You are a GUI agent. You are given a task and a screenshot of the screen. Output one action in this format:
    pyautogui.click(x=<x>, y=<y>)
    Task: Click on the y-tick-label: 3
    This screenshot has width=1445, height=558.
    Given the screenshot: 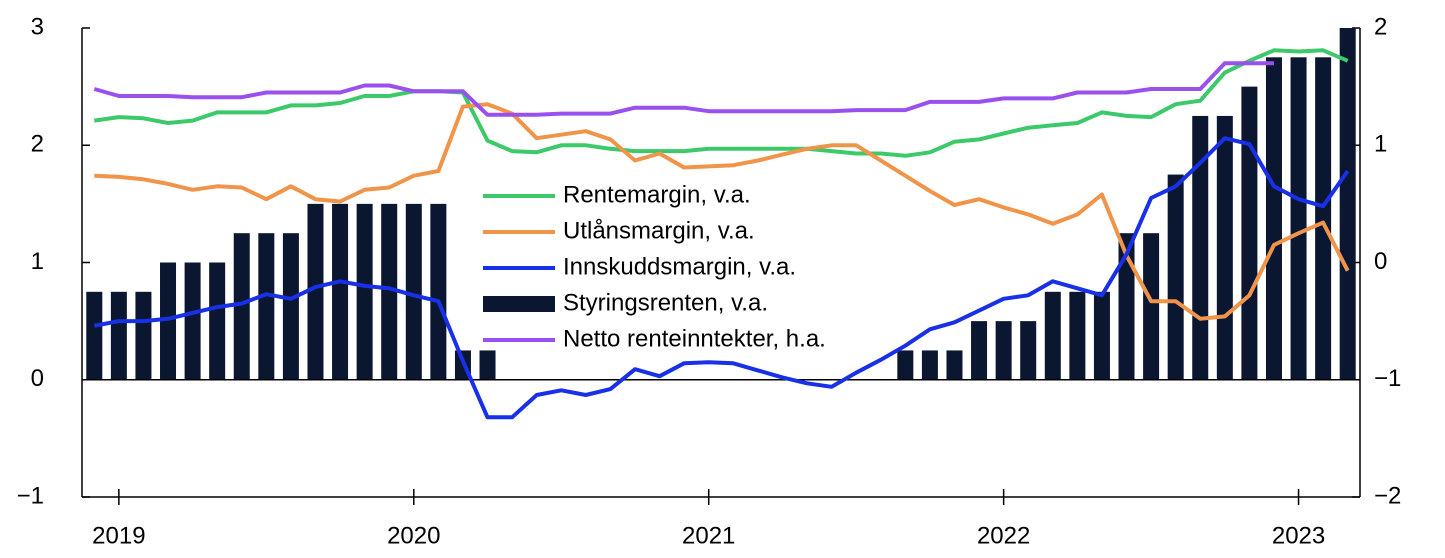 What is the action you would take?
    pyautogui.click(x=37, y=26)
    